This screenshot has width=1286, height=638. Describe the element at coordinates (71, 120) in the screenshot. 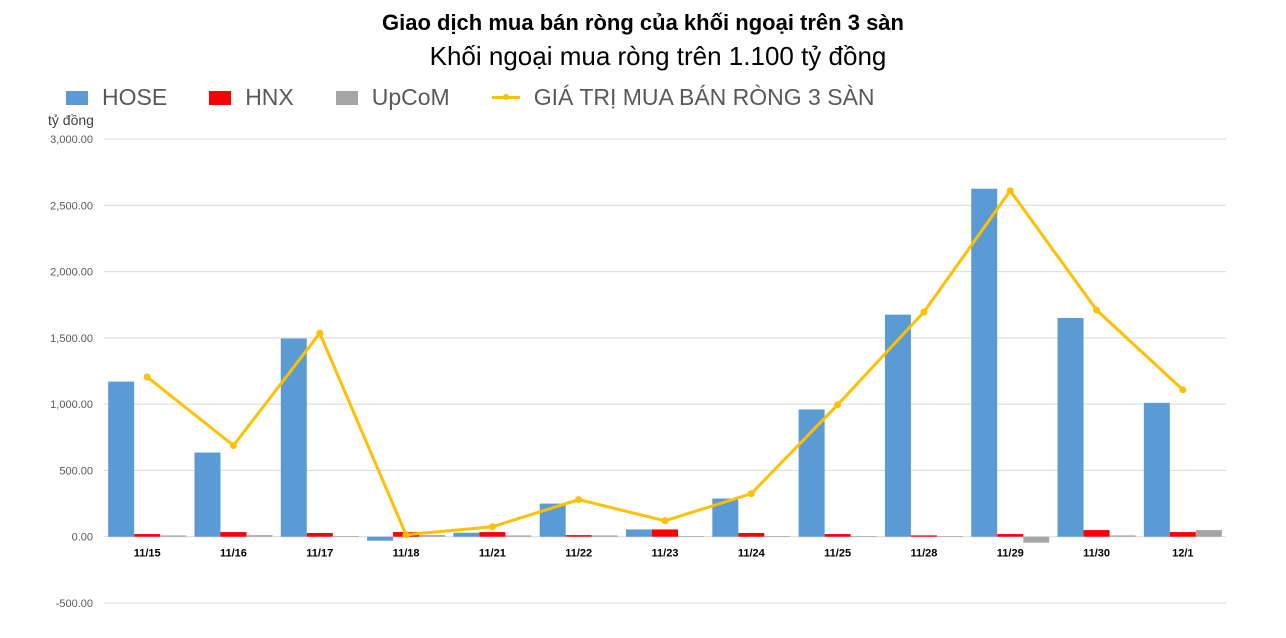

I see `y-axis-label: tỷ đồng` at that location.